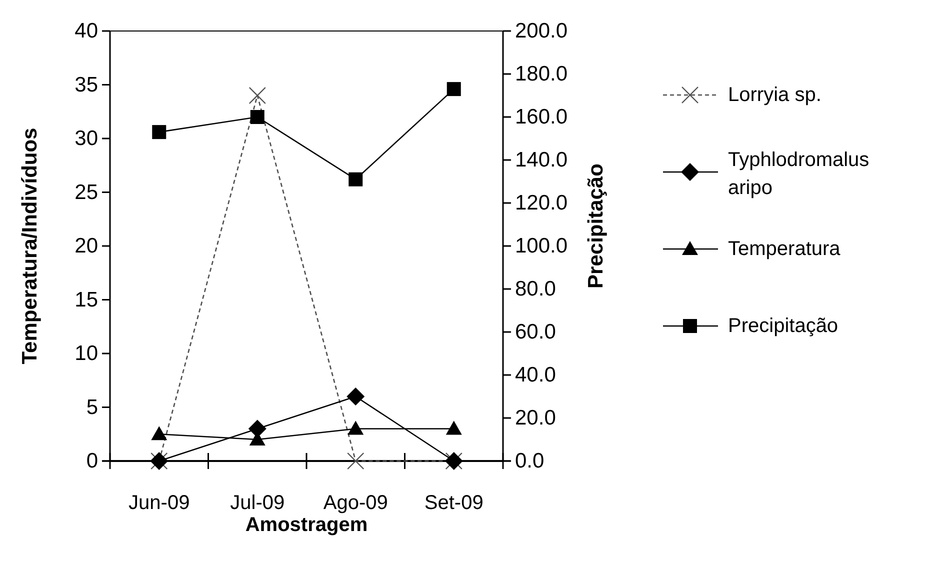 Image resolution: width=952 pixels, height=569 pixels. What do you see at coordinates (86, 354) in the screenshot?
I see `y-tick-label: 10` at bounding box center [86, 354].